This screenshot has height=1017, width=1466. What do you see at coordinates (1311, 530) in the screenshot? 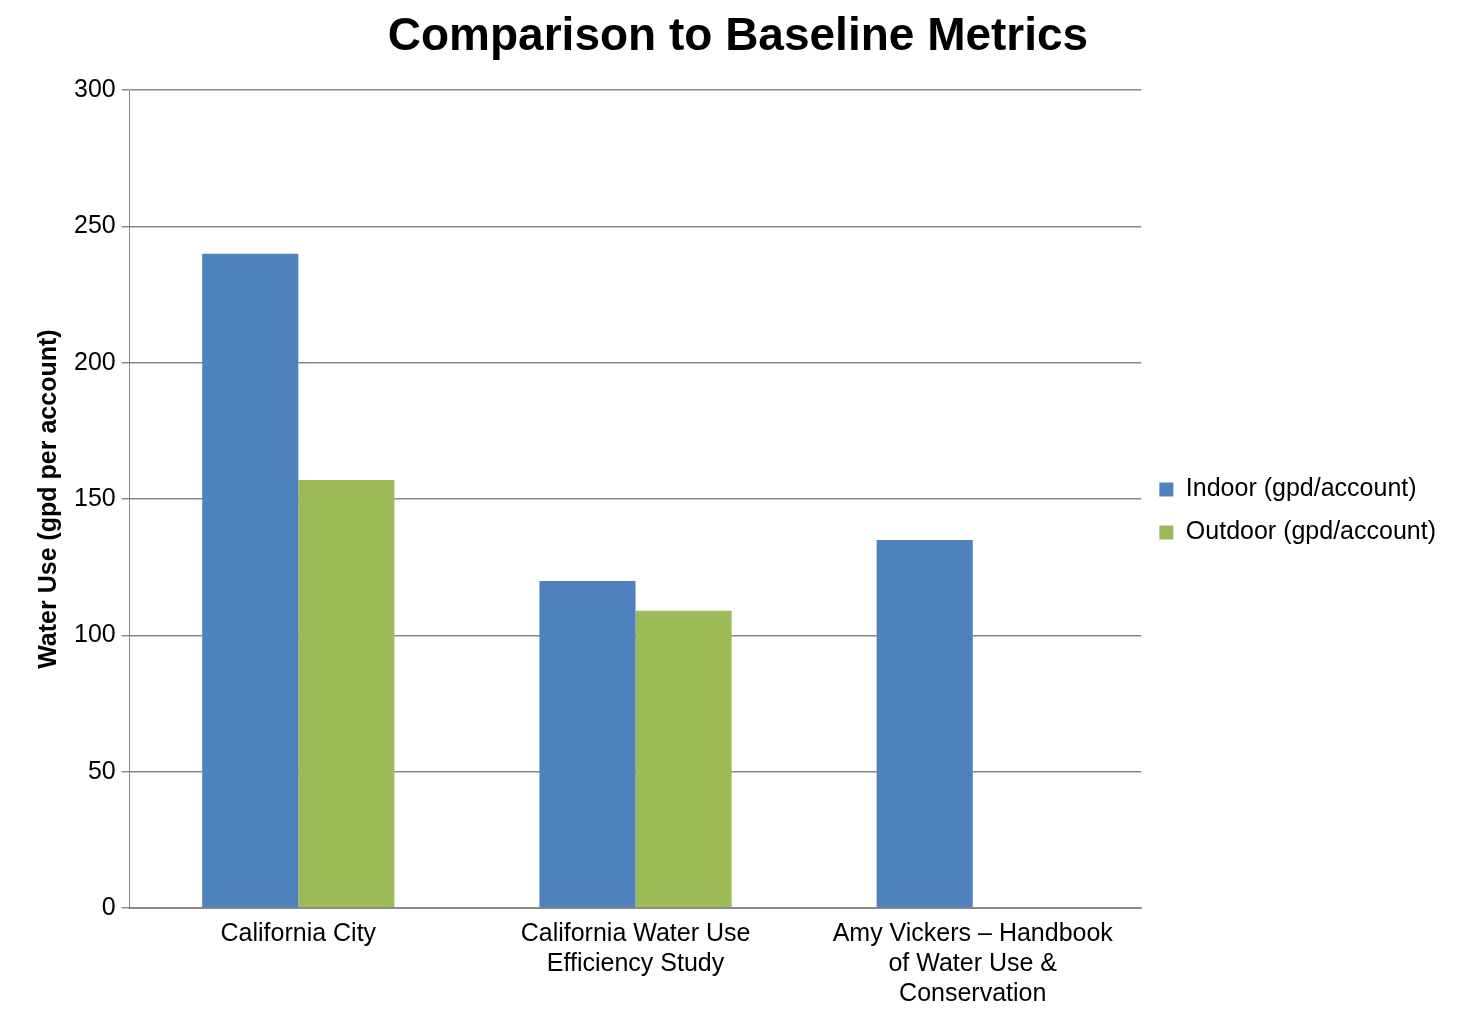
I see `legend-label: Outdoor (gpd/account)` at bounding box center [1311, 530].